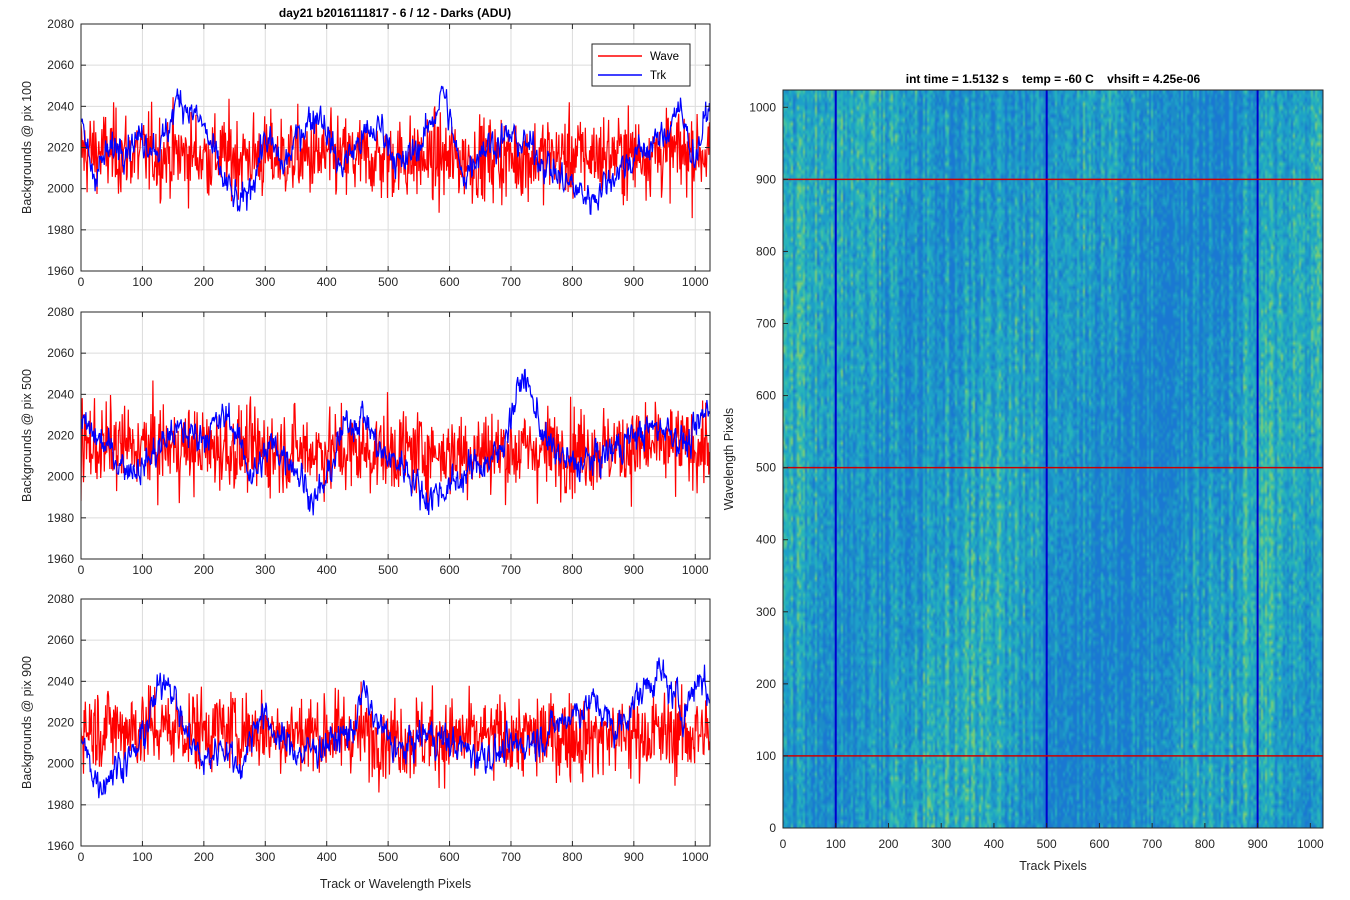 This screenshot has width=1350, height=900. Describe the element at coordinates (766, 179) in the screenshot. I see `y-tick-label: 900` at that location.